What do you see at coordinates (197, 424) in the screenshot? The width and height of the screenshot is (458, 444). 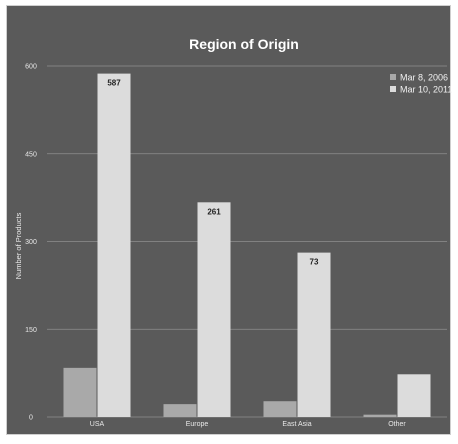 I see `x-tick-label: Europe` at bounding box center [197, 424].